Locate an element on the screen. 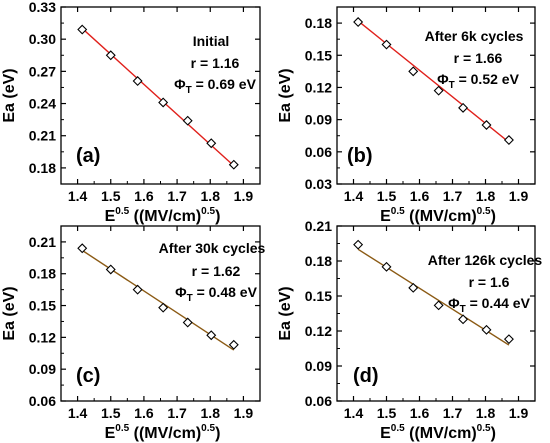 This screenshot has width=550, height=443. y-tick-label: 0.21 is located at coordinates (42, 136).